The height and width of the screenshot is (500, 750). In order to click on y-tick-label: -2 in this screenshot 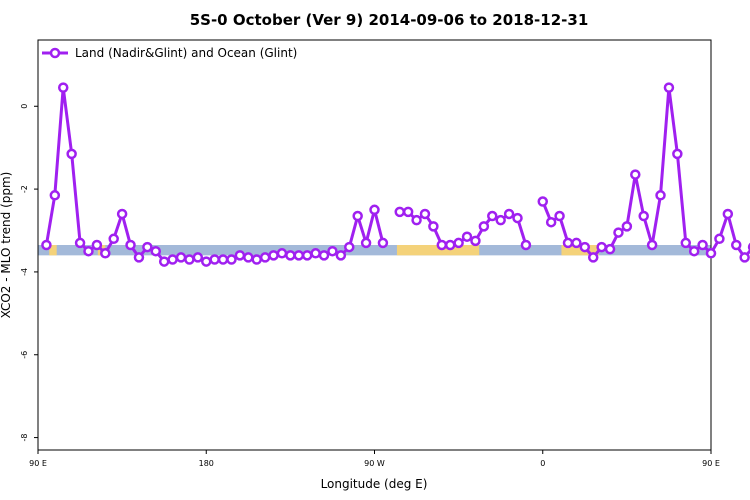, I will do `click(24, 189)`.